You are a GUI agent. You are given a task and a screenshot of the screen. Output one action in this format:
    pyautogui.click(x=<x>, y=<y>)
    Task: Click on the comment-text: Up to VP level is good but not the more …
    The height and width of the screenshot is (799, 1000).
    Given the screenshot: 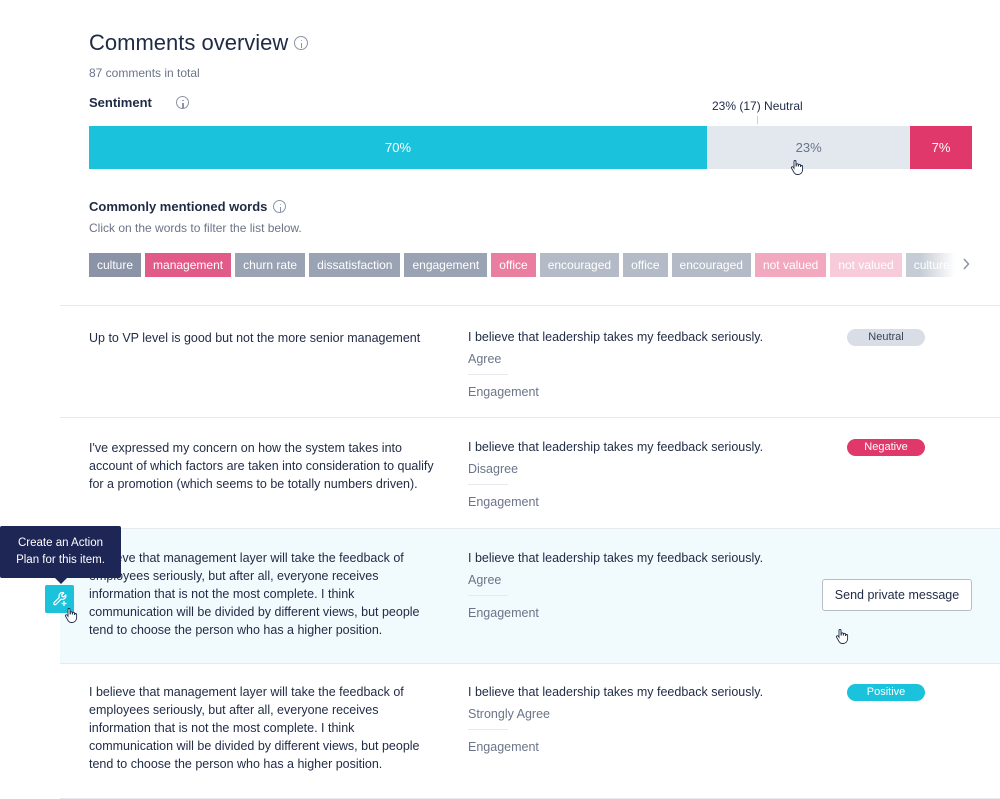 What is the action you would take?
    pyautogui.click(x=255, y=338)
    